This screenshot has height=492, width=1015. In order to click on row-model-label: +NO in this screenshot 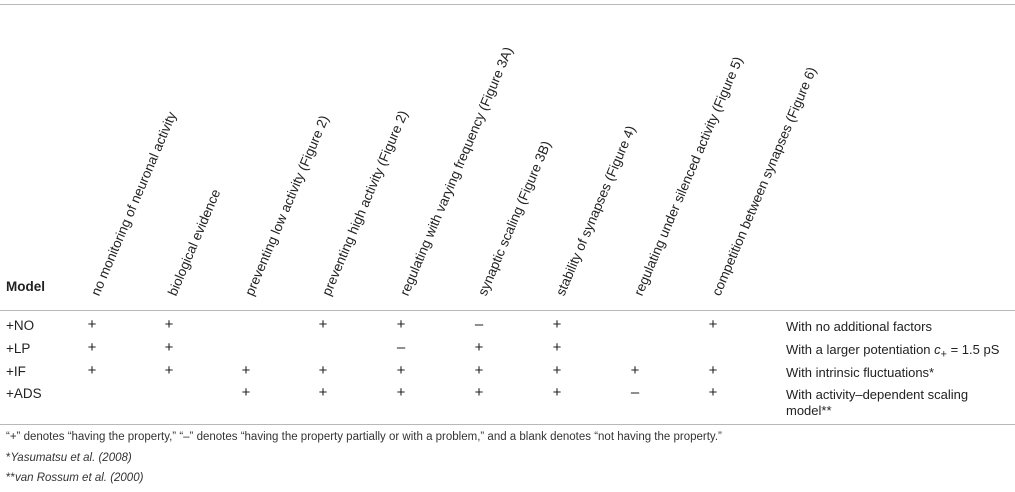, I will do `click(20, 325)`.